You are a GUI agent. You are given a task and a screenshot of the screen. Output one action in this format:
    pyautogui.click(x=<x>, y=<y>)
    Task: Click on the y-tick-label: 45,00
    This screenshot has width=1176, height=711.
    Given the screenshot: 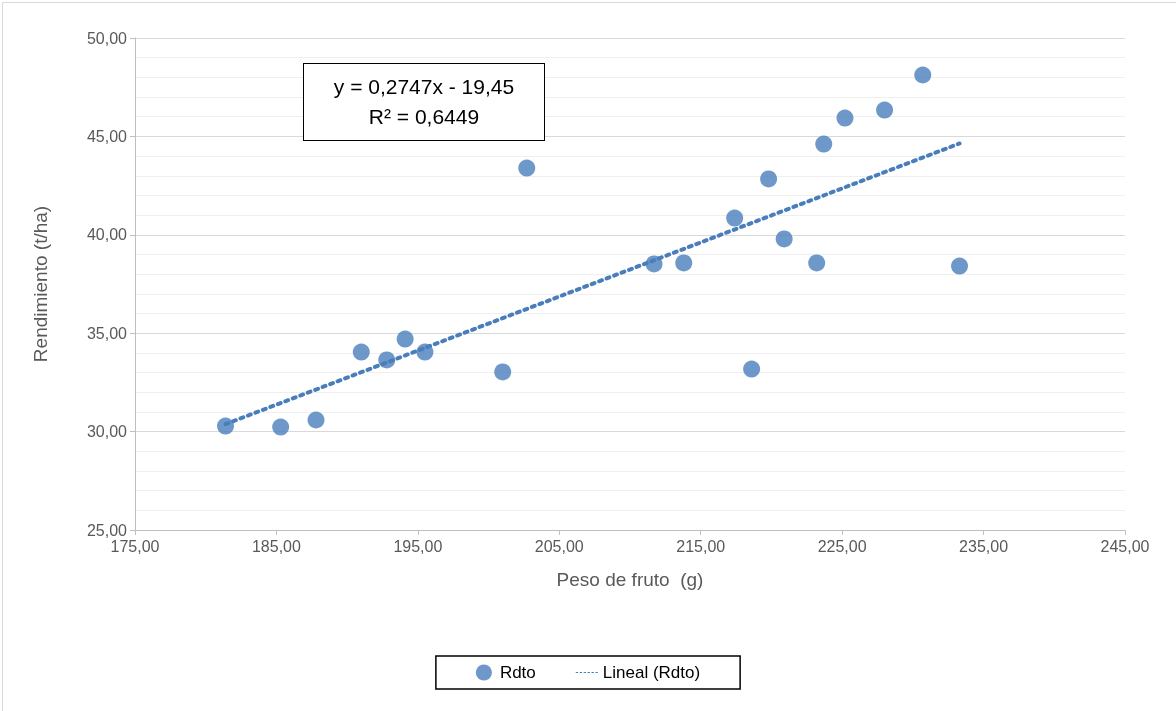 What is the action you would take?
    pyautogui.click(x=107, y=136)
    